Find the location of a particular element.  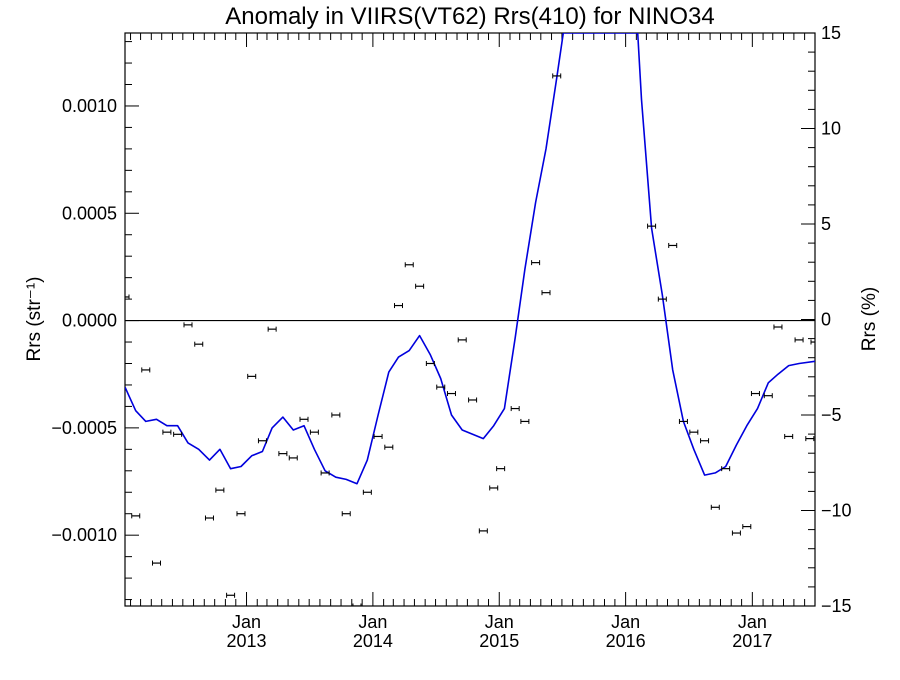

right-tick-label: 15 is located at coordinates (831, 33).